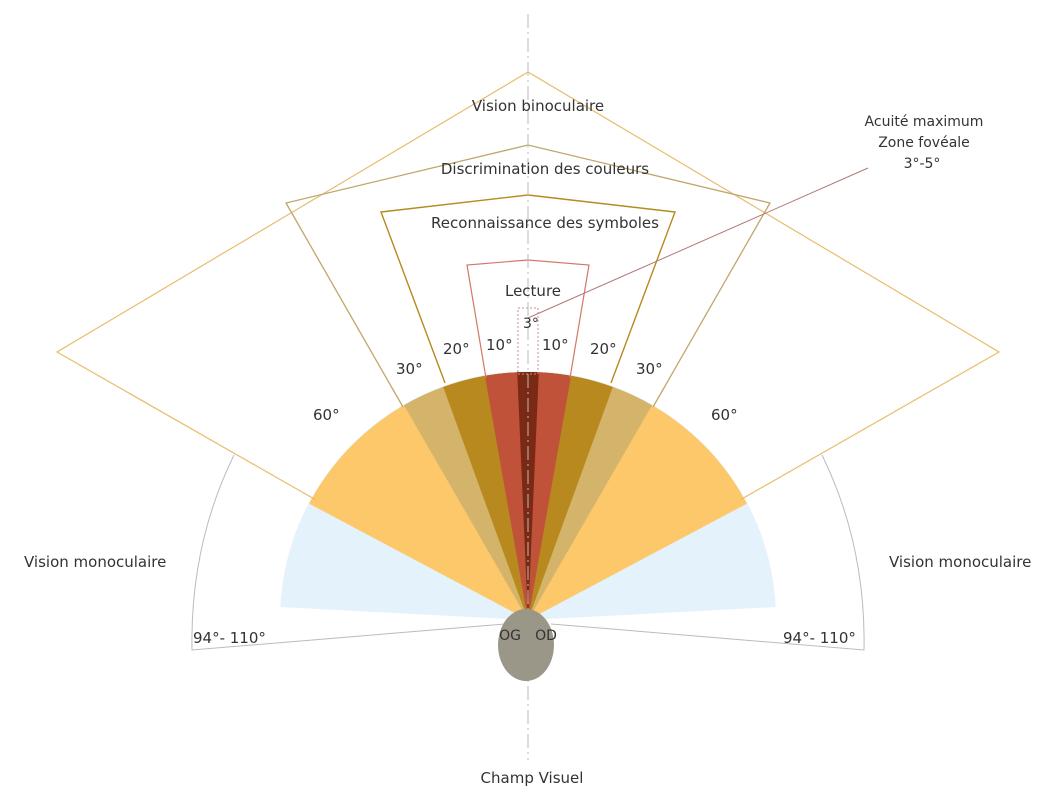 The width and height of the screenshot is (1055, 787). I want to click on monocular-label-right: Vision monoculaire, so click(960, 562).